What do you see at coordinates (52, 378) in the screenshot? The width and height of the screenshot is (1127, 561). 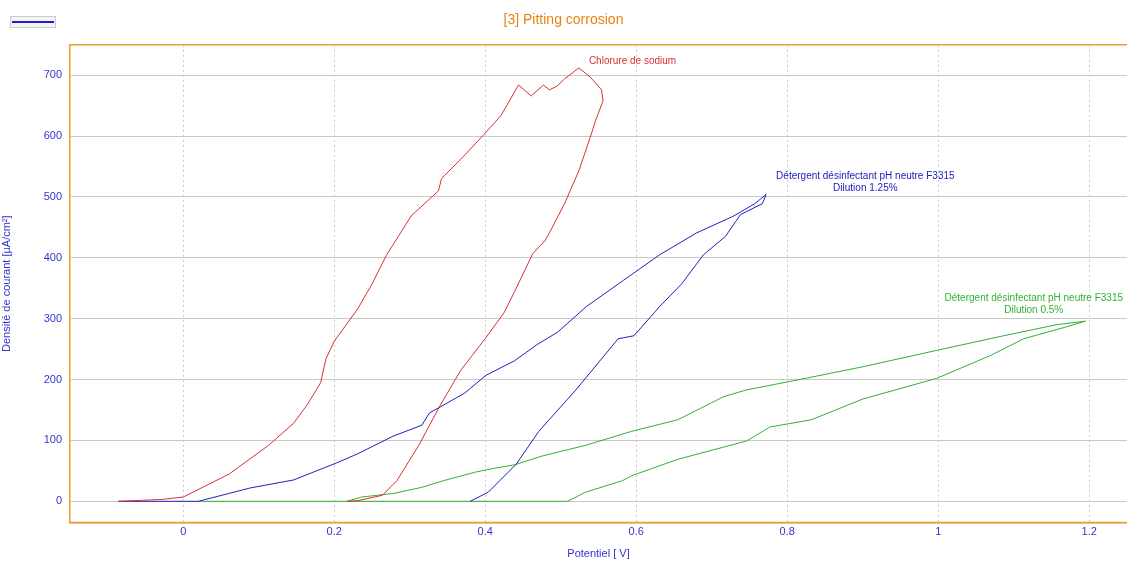 I see `y-tick-label: 200` at bounding box center [52, 378].